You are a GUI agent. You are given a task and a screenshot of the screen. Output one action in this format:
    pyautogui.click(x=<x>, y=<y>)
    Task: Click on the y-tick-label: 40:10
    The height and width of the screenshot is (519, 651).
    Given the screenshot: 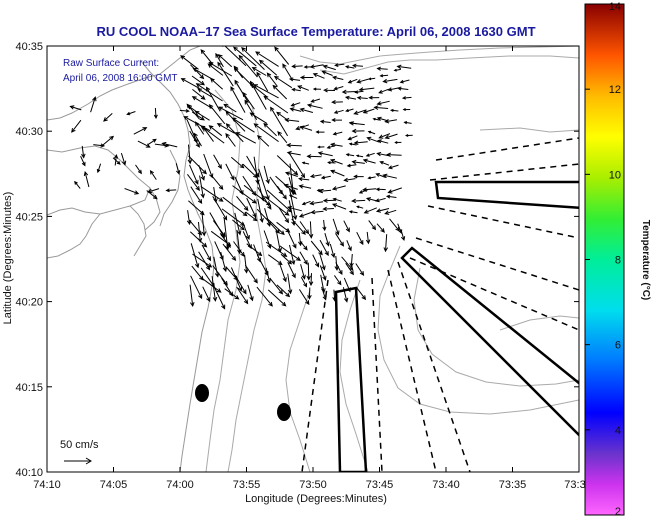 What is the action you would take?
    pyautogui.click(x=29, y=473)
    